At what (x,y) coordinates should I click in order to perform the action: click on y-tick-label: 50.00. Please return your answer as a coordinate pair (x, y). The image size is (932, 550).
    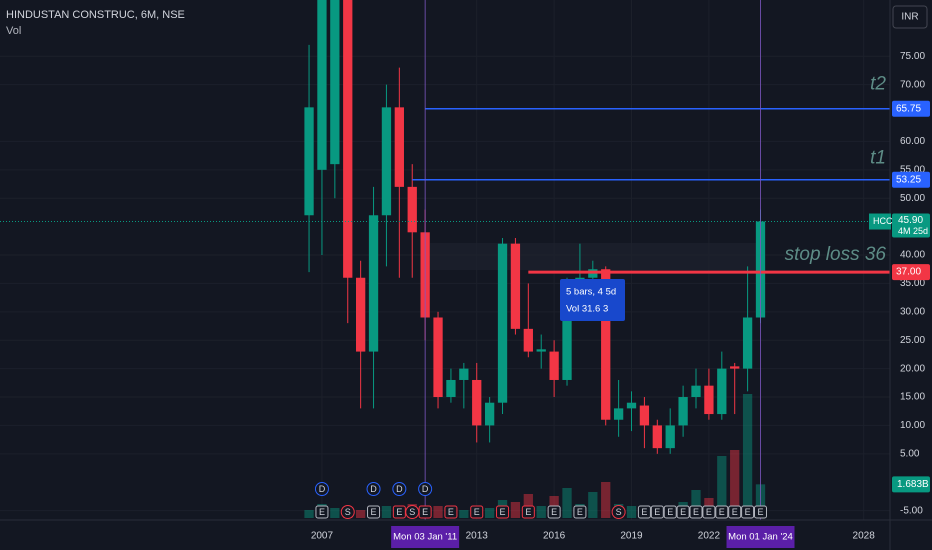
    Looking at the image, I should click on (912, 198).